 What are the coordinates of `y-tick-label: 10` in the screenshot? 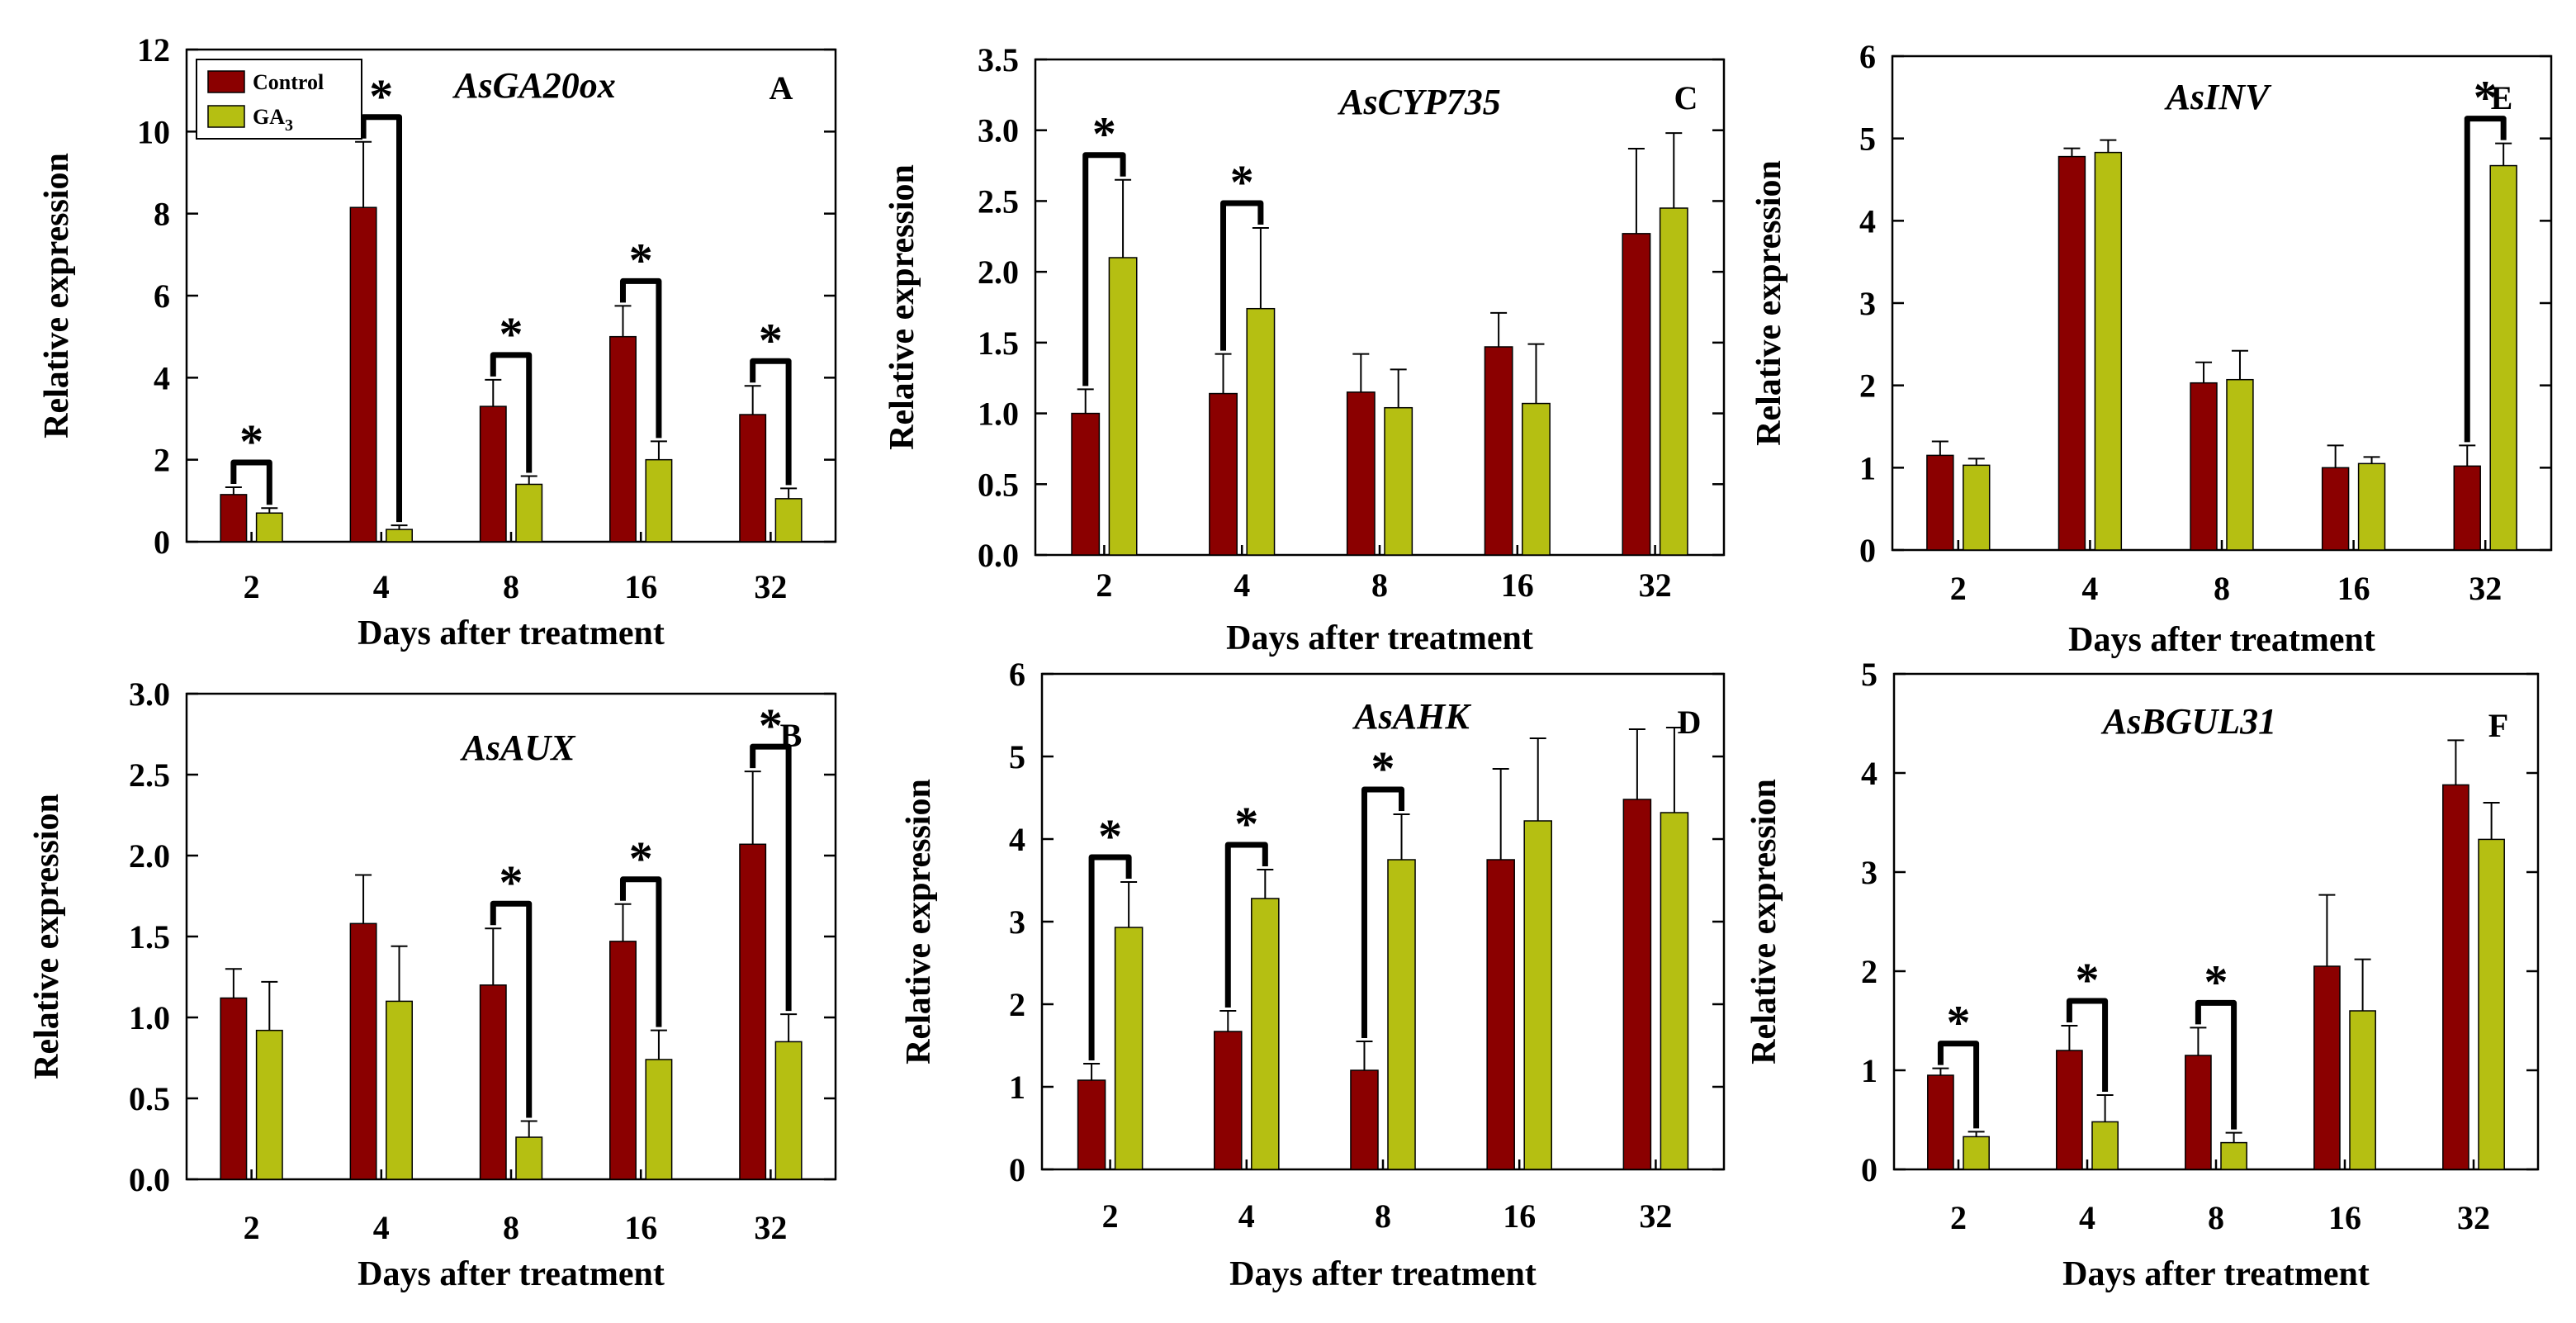 It's located at (153, 131).